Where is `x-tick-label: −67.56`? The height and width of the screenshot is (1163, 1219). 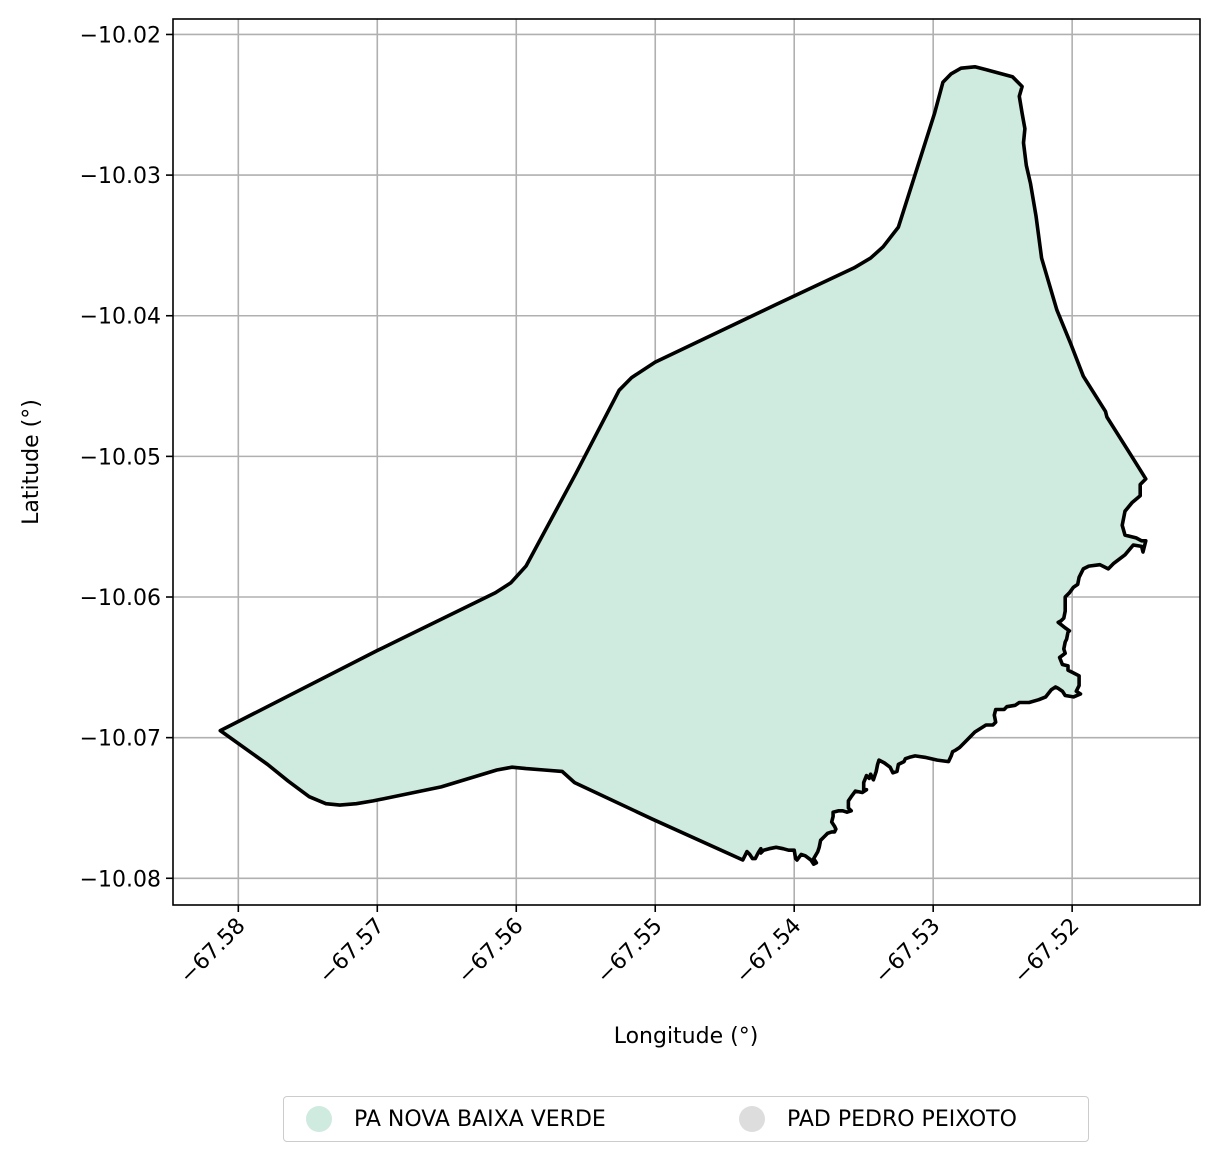 x-tick-label: −67.56 is located at coordinates (490, 951).